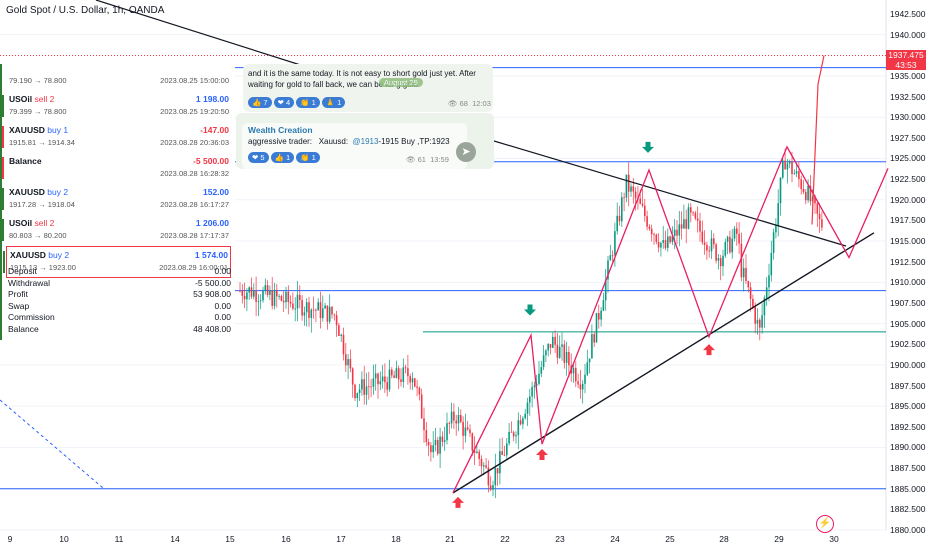 This screenshot has height=550, width=932. Describe the element at coordinates (59, 255) in the screenshot. I see `trade-type: buy 2` at that location.